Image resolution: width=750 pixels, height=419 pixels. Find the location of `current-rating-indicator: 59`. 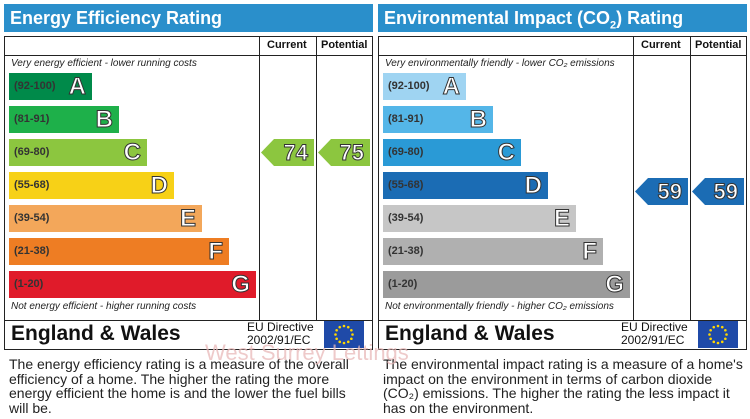

current-rating-indicator: 59 is located at coordinates (661, 191).